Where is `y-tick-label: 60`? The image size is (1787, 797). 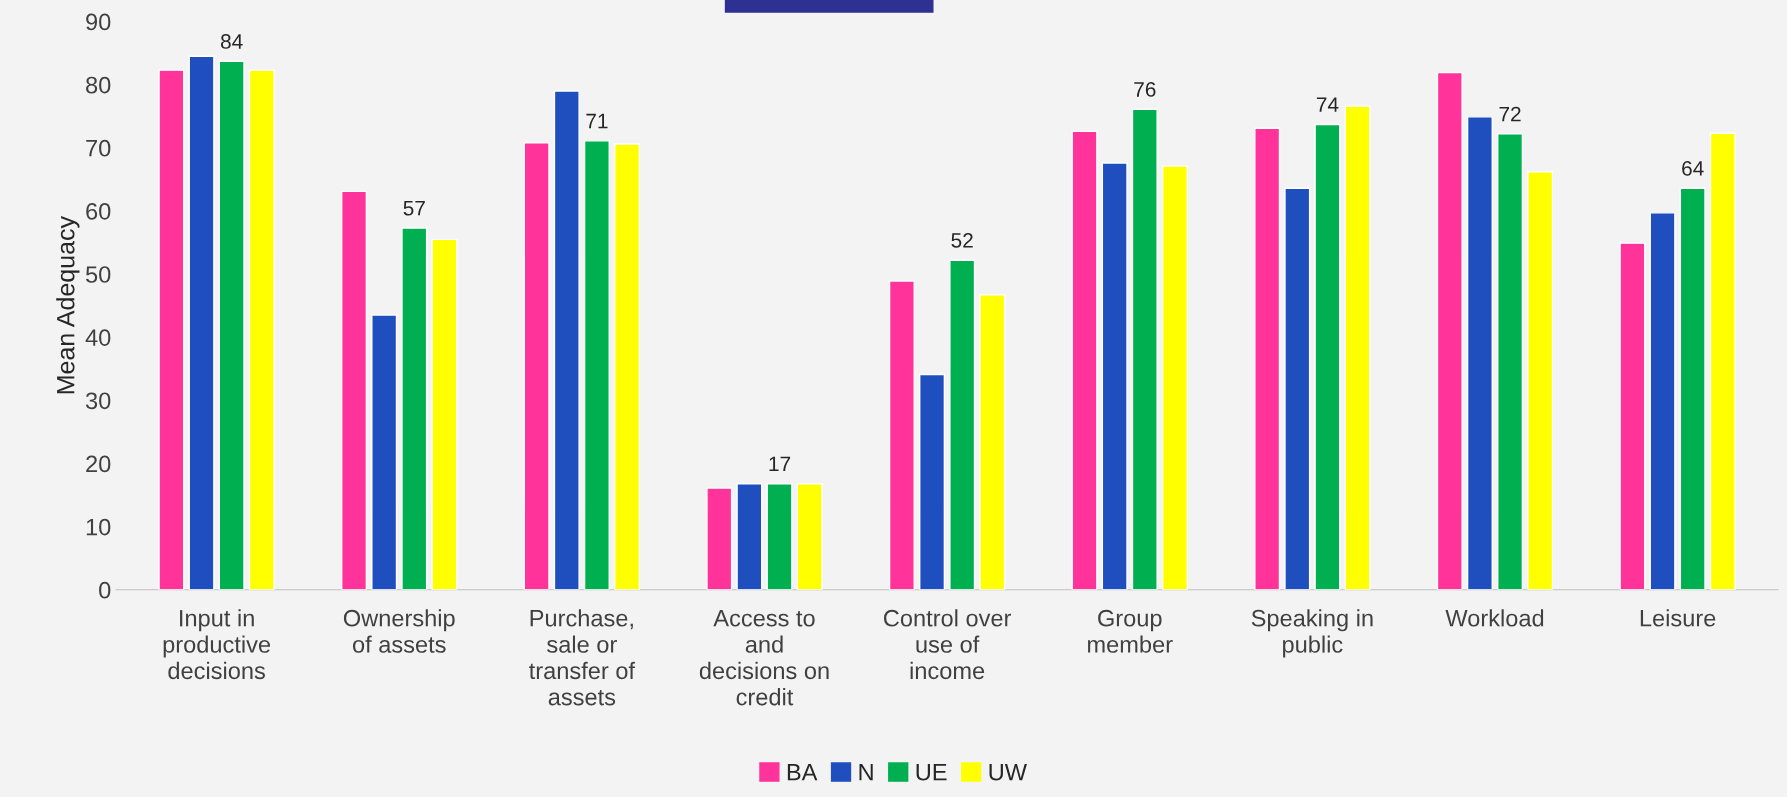 y-tick-label: 60 is located at coordinates (98, 211).